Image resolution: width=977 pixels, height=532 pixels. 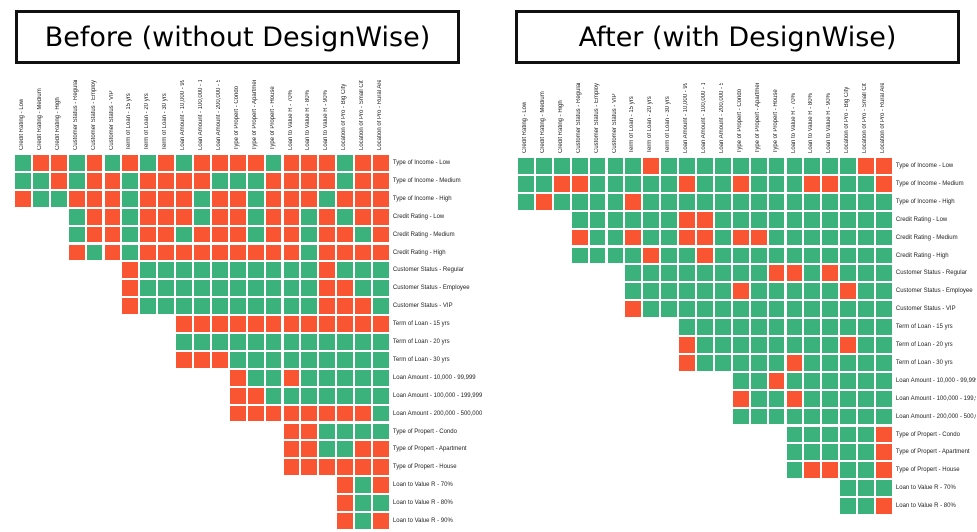 What do you see at coordinates (925, 488) in the screenshot?
I see `row-label: Loan to Value R - 70%` at bounding box center [925, 488].